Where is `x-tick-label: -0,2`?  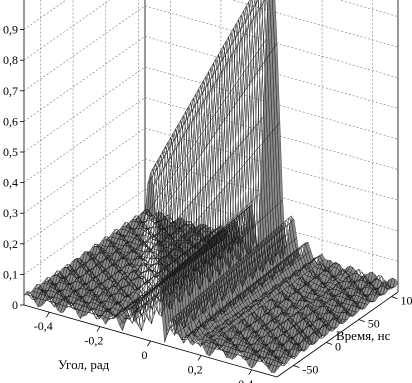
x-tick-label: -0,2 is located at coordinates (93, 341).